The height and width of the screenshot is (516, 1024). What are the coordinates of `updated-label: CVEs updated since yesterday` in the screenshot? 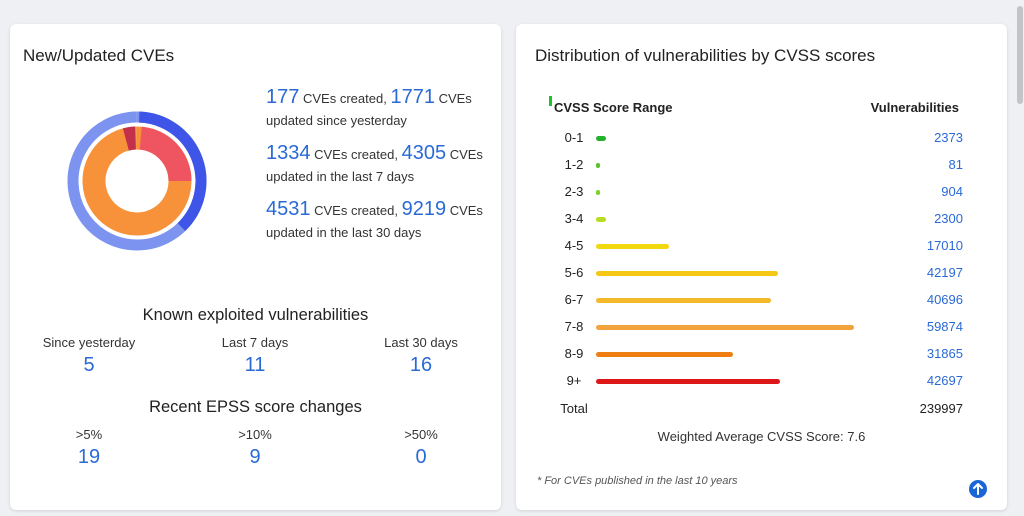 It's located at (369, 109).